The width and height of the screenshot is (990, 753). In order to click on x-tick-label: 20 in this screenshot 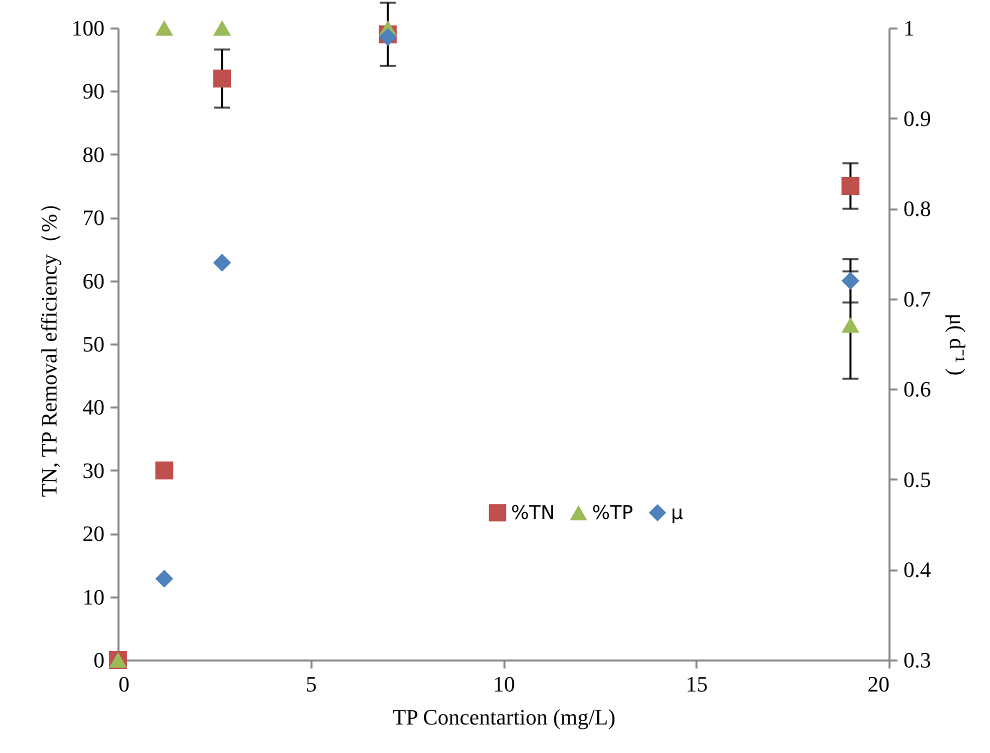, I will do `click(879, 684)`.